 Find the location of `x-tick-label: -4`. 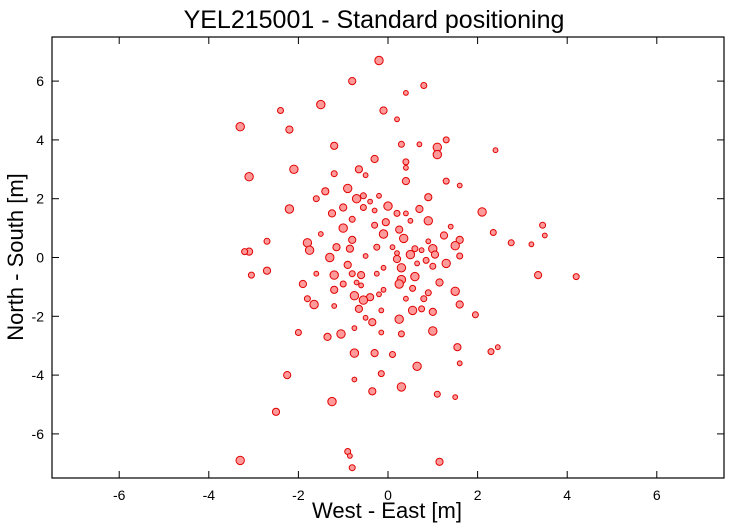

x-tick-label: -4 is located at coordinates (209, 495).